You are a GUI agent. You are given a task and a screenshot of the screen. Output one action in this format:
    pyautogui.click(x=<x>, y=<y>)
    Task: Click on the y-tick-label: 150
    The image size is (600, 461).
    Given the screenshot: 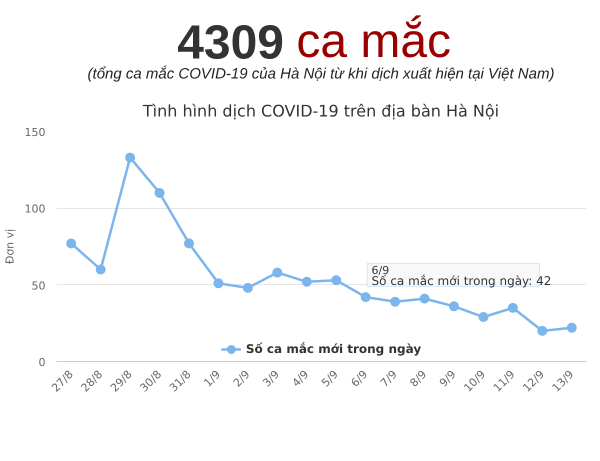 What is the action you would take?
    pyautogui.click(x=35, y=132)
    